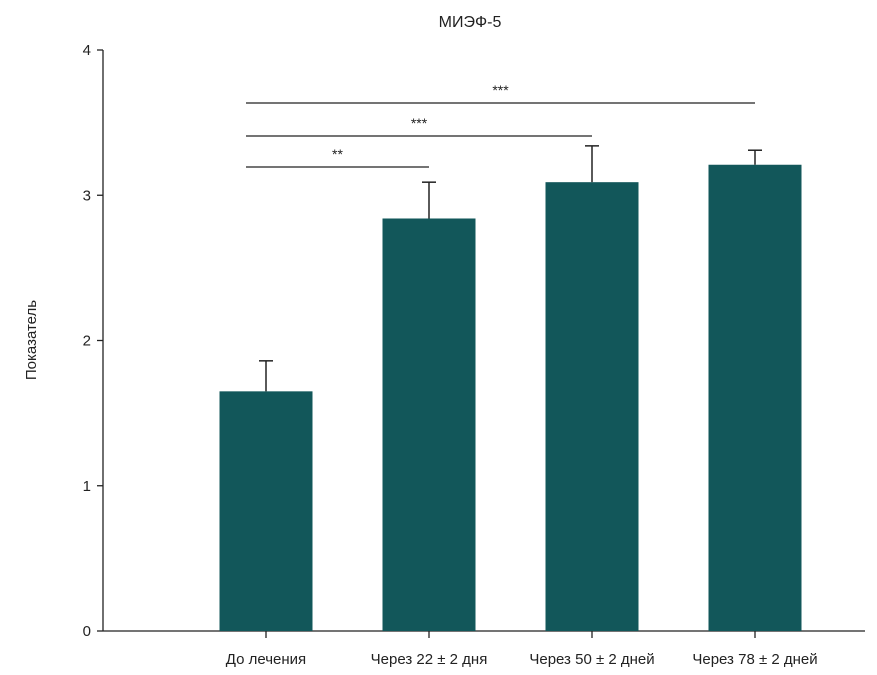 This screenshot has height=675, width=877. I want to click on y-tick-label: 1, so click(87, 486).